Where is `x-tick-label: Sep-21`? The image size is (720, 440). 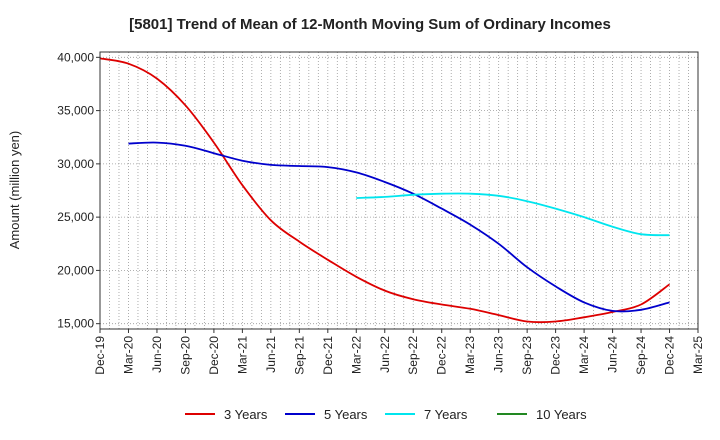
x-tick-label: Sep-21 is located at coordinates (299, 355).